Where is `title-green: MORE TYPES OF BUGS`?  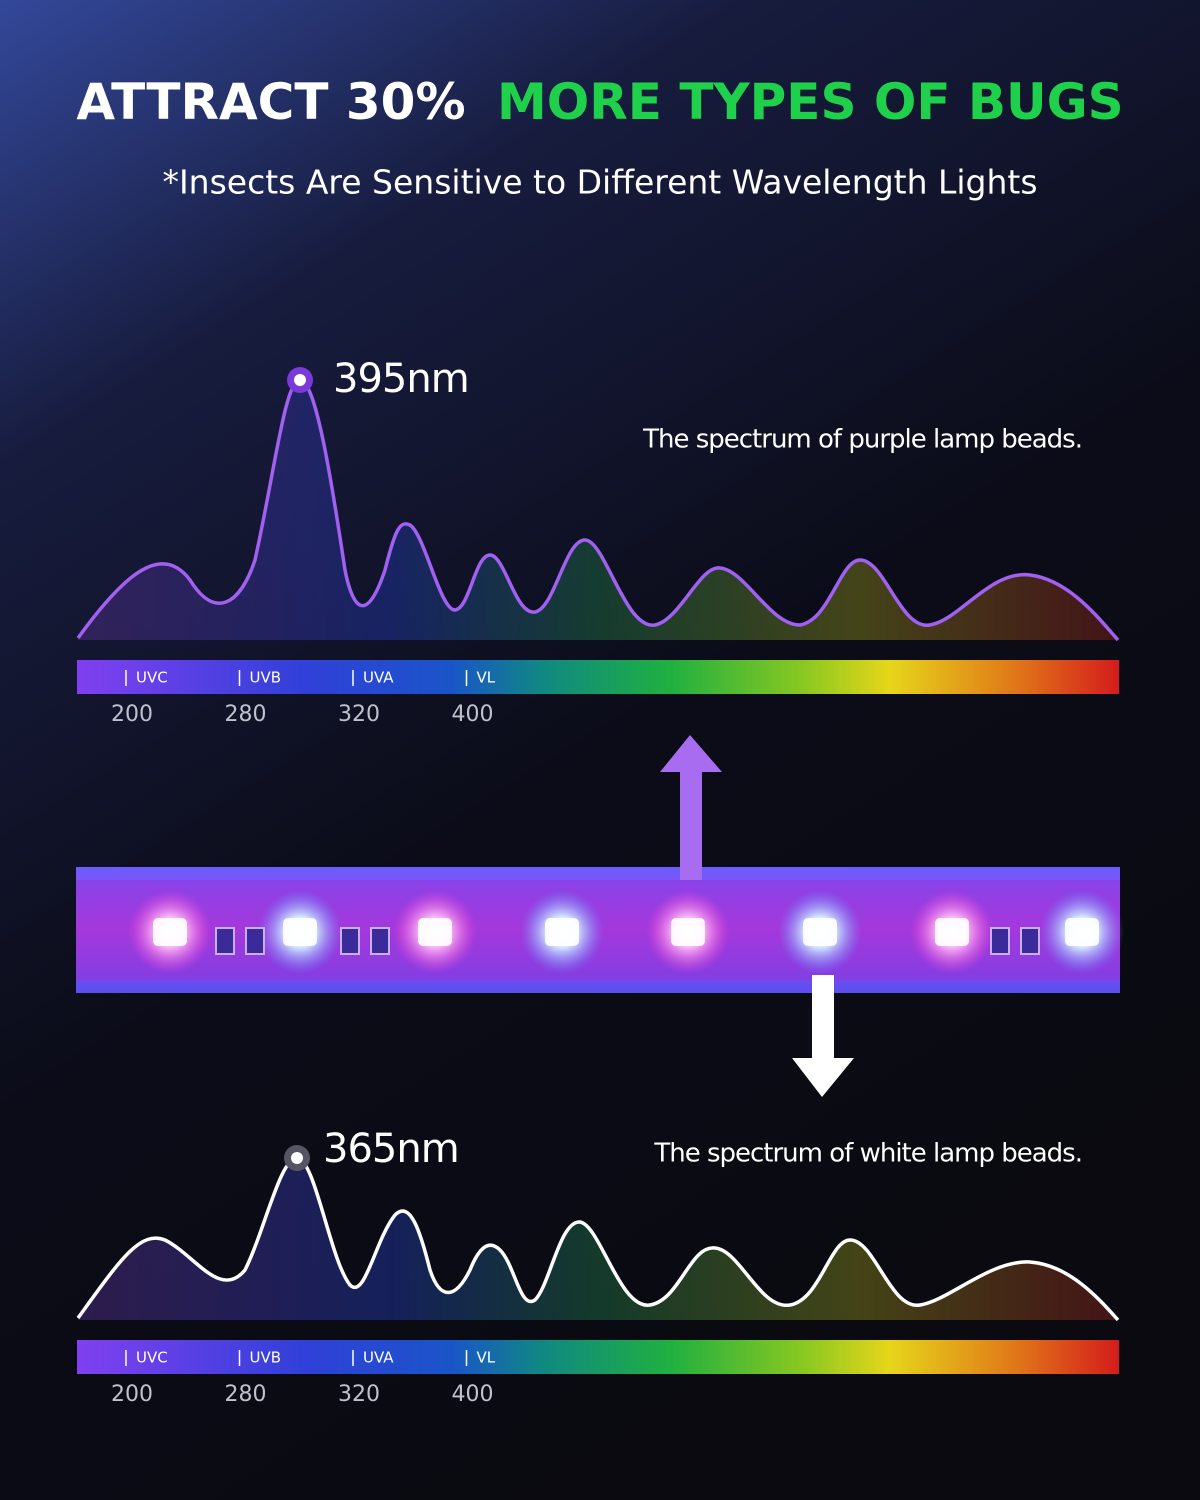
title-green: MORE TYPES OF BUGS is located at coordinates (810, 102).